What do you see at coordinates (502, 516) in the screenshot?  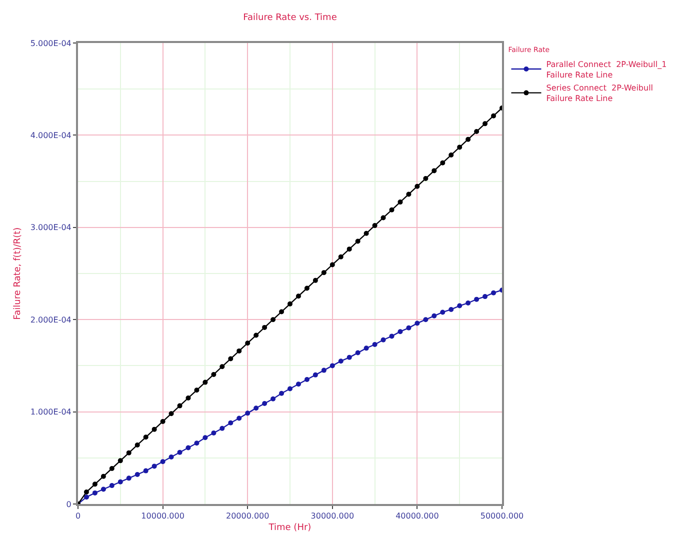 I see `x-tick-label: 50000.000` at bounding box center [502, 516].